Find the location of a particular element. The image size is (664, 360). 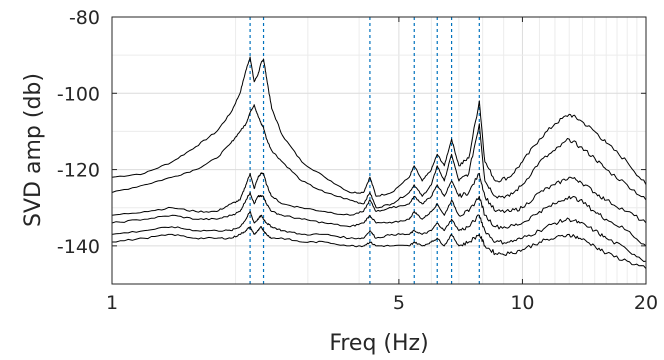

y-tick-label: -80 is located at coordinates (84, 18).